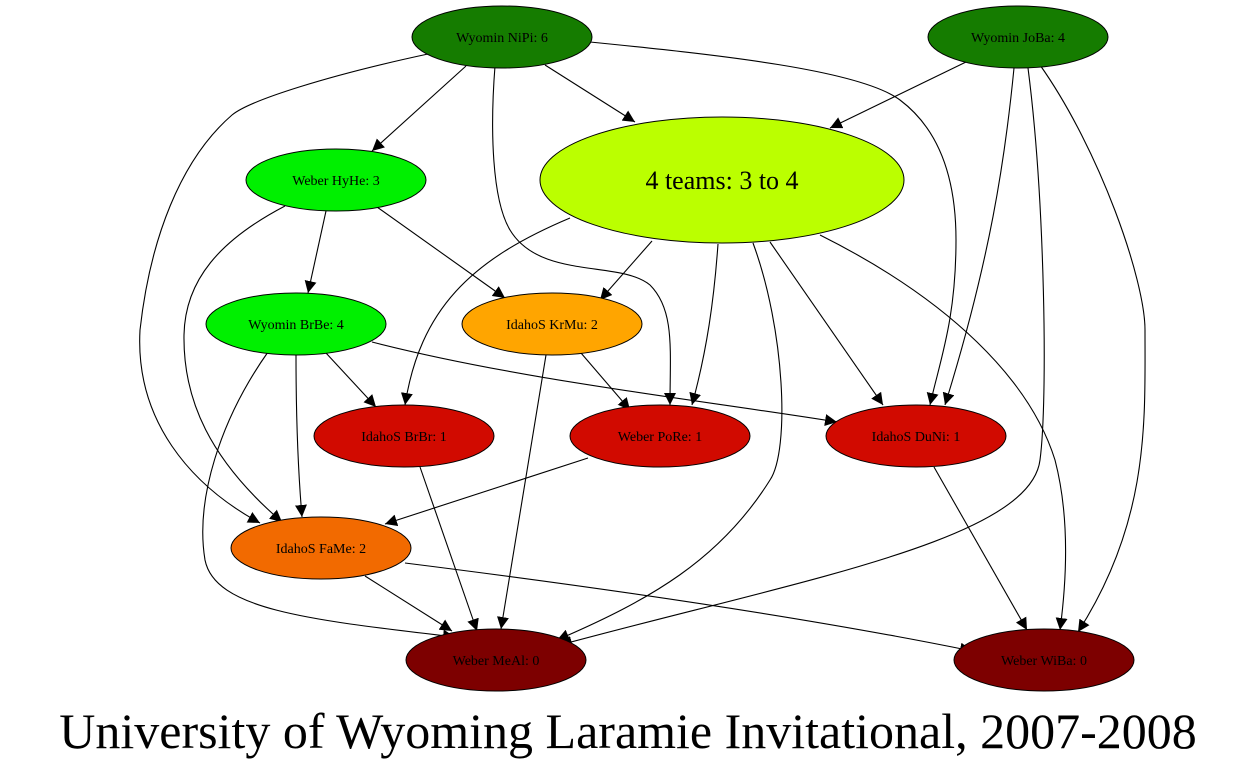 The width and height of the screenshot is (1256, 769). I want to click on edge-brbr-meal, so click(449, 549).